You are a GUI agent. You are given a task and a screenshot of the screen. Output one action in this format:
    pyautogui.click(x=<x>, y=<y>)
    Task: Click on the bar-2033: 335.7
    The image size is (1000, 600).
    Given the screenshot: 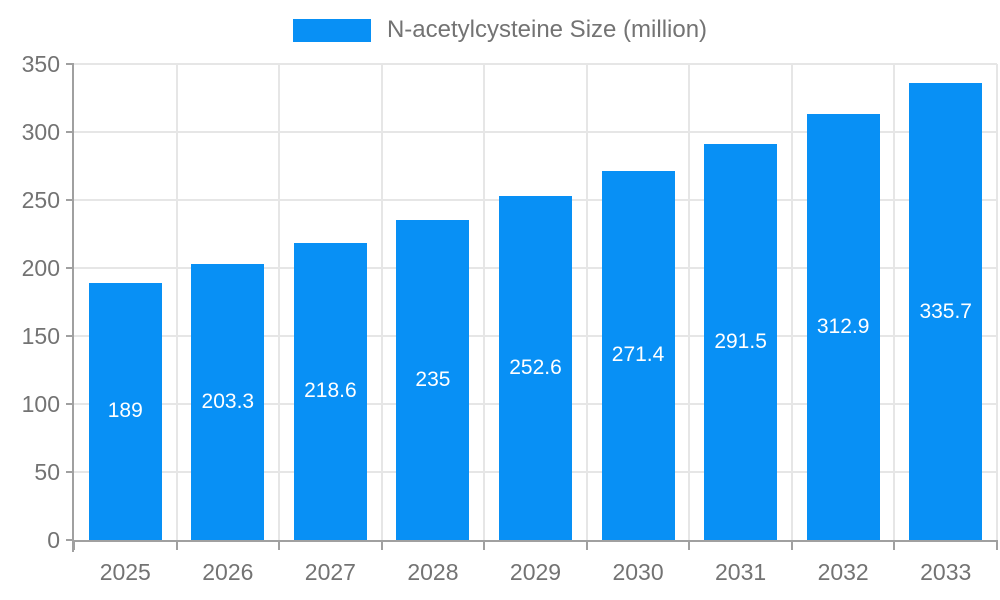 What is the action you would take?
    pyautogui.click(x=946, y=311)
    